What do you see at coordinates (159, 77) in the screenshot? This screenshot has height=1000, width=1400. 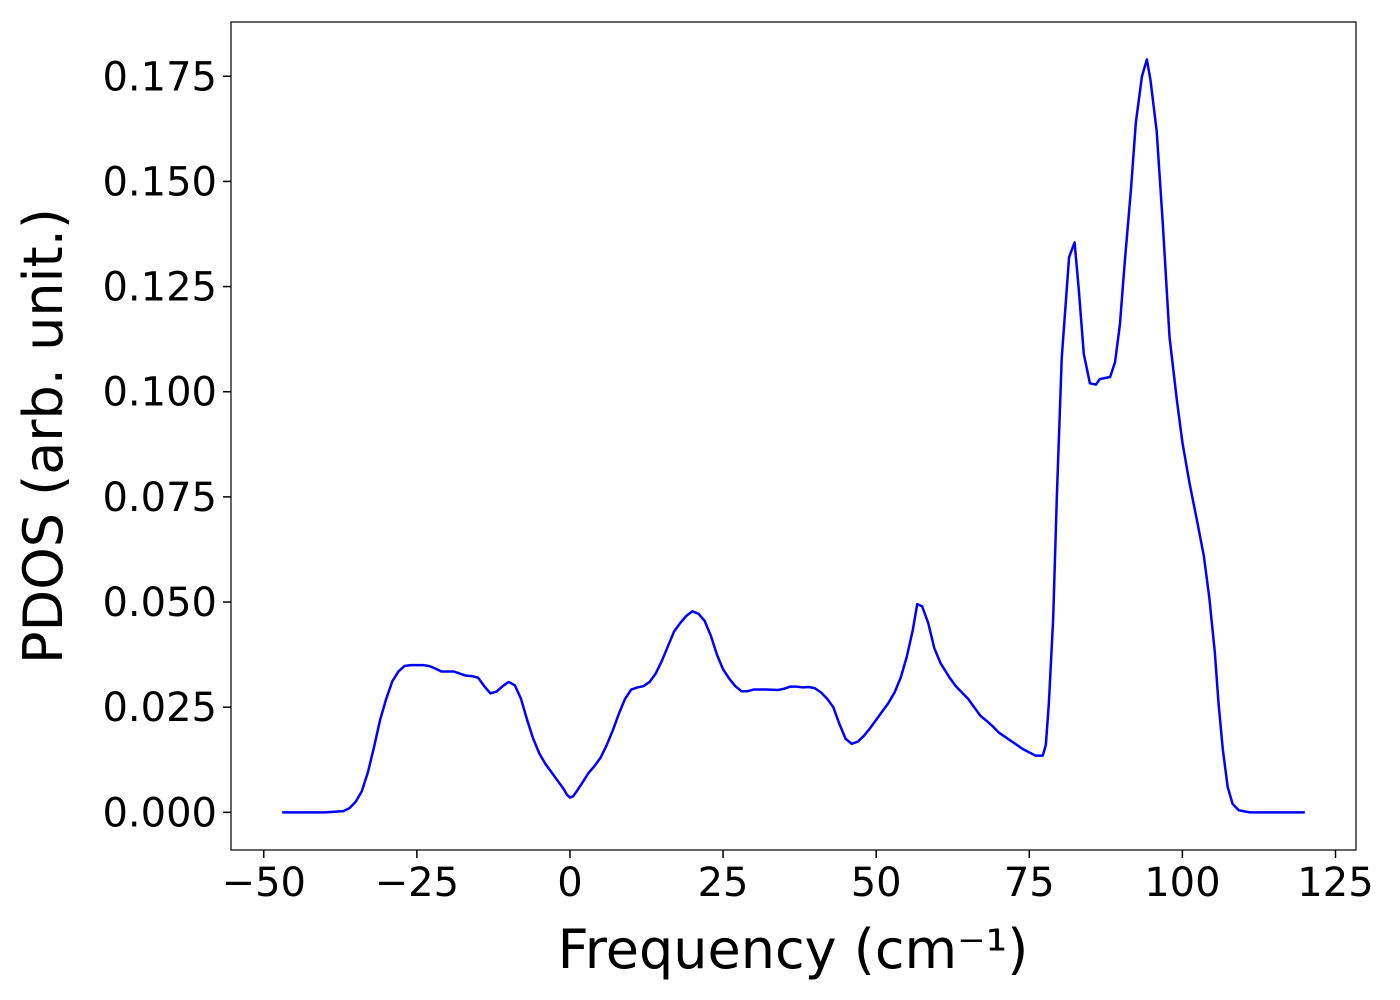 I see `y-tick-label: 0.175` at bounding box center [159, 77].